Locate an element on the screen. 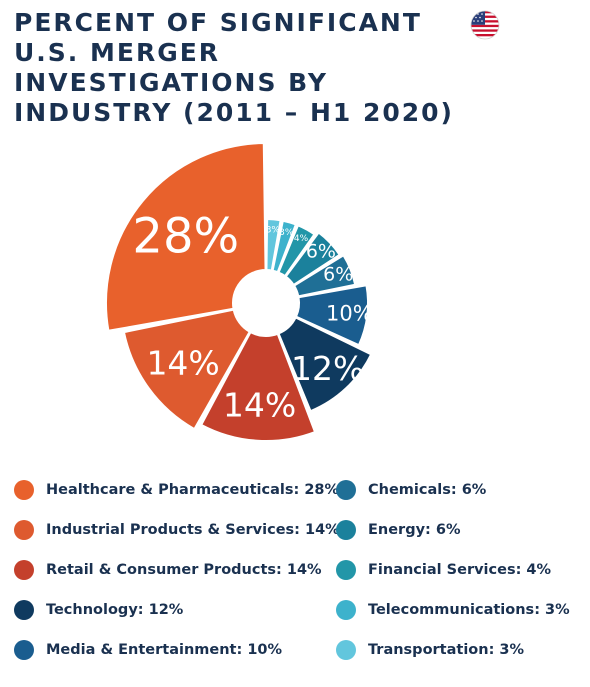 The image size is (590, 687). legend-item-media-entertainment: Media & Entertainment: 10% is located at coordinates (148, 650).